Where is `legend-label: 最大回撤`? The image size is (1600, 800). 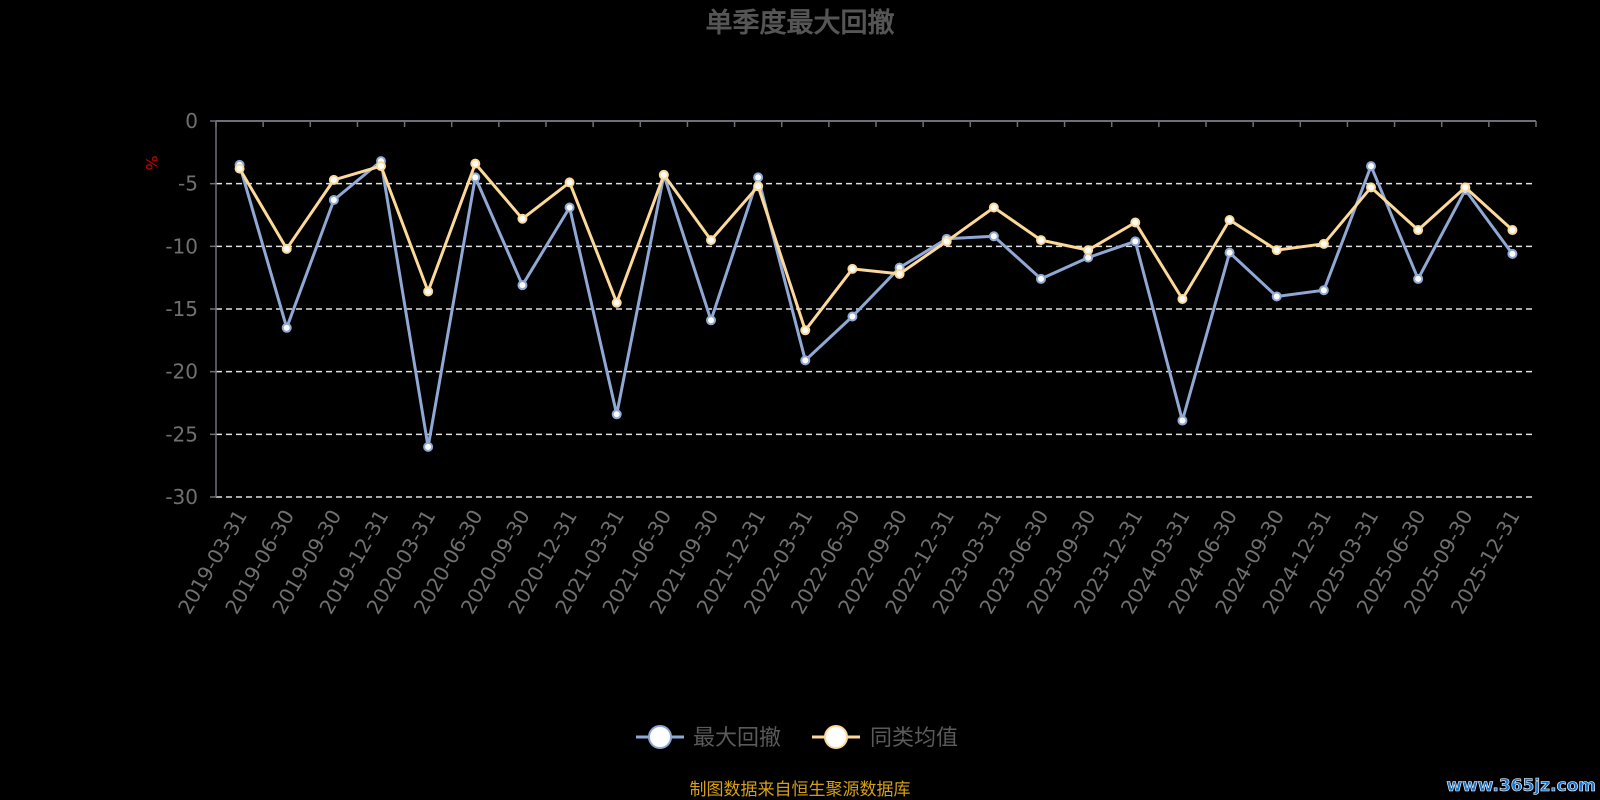
legend-label: 最大回撤 is located at coordinates (737, 738).